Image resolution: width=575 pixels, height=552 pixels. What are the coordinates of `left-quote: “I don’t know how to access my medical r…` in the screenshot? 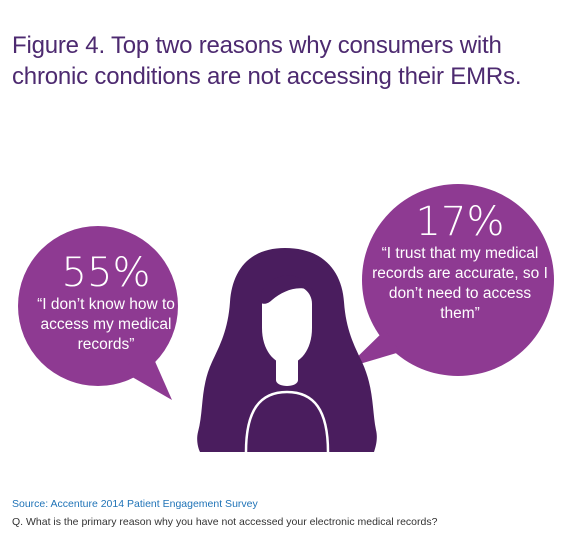 It's located at (106, 324).